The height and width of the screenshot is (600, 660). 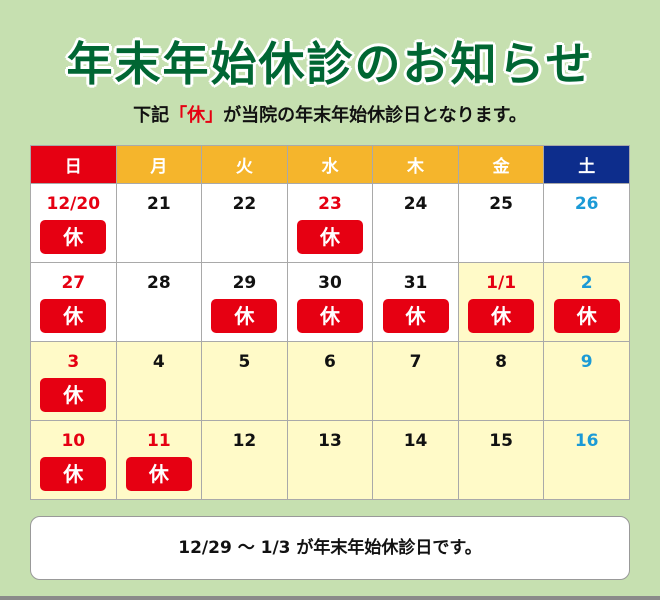 What do you see at coordinates (415, 362) in the screenshot?
I see `day-number: 7` at bounding box center [415, 362].